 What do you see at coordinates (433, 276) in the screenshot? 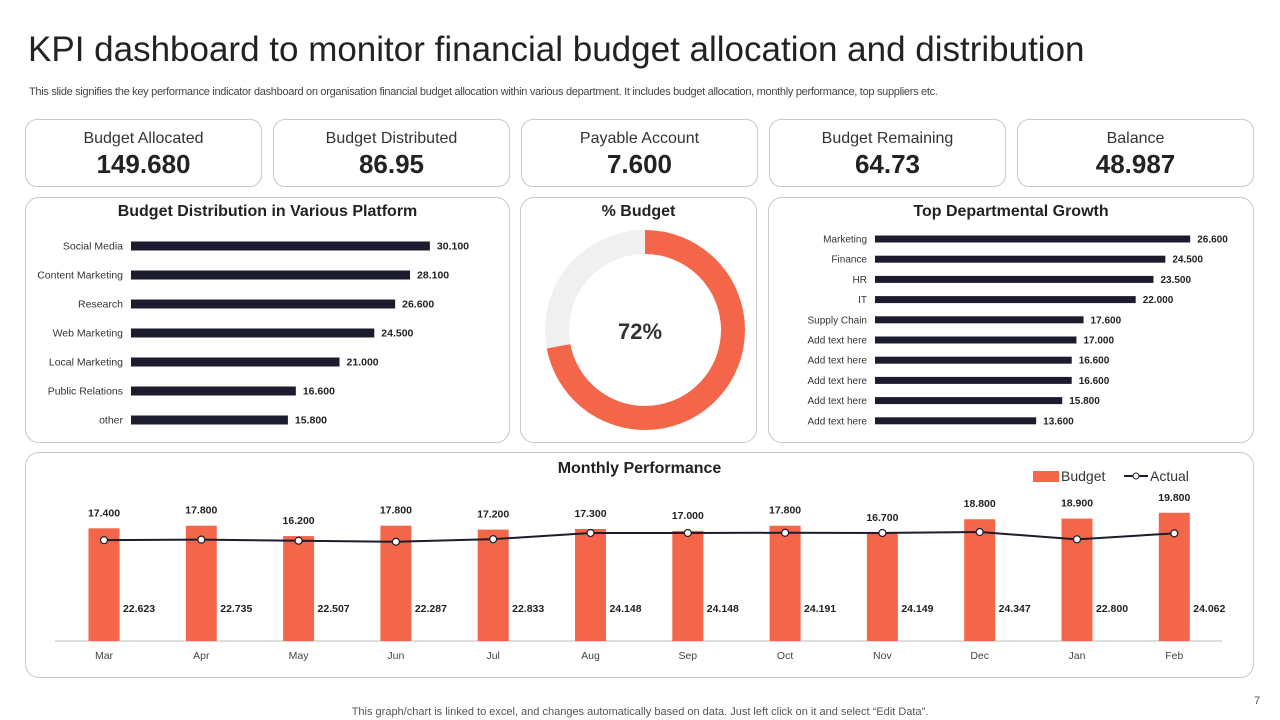
I see `data-label: 28.100` at bounding box center [433, 276].